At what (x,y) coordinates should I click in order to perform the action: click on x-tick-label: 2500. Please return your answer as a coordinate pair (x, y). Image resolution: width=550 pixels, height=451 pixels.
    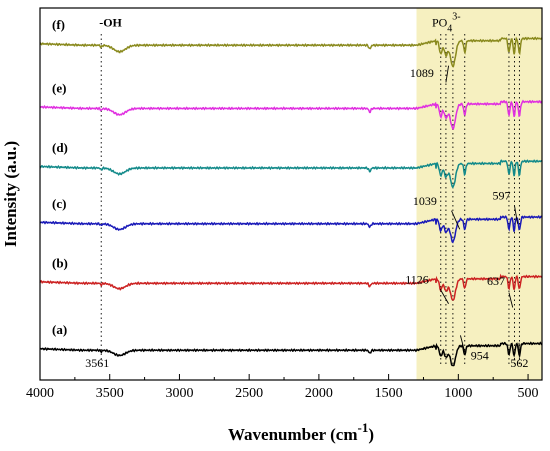
    Looking at the image, I should click on (249, 393).